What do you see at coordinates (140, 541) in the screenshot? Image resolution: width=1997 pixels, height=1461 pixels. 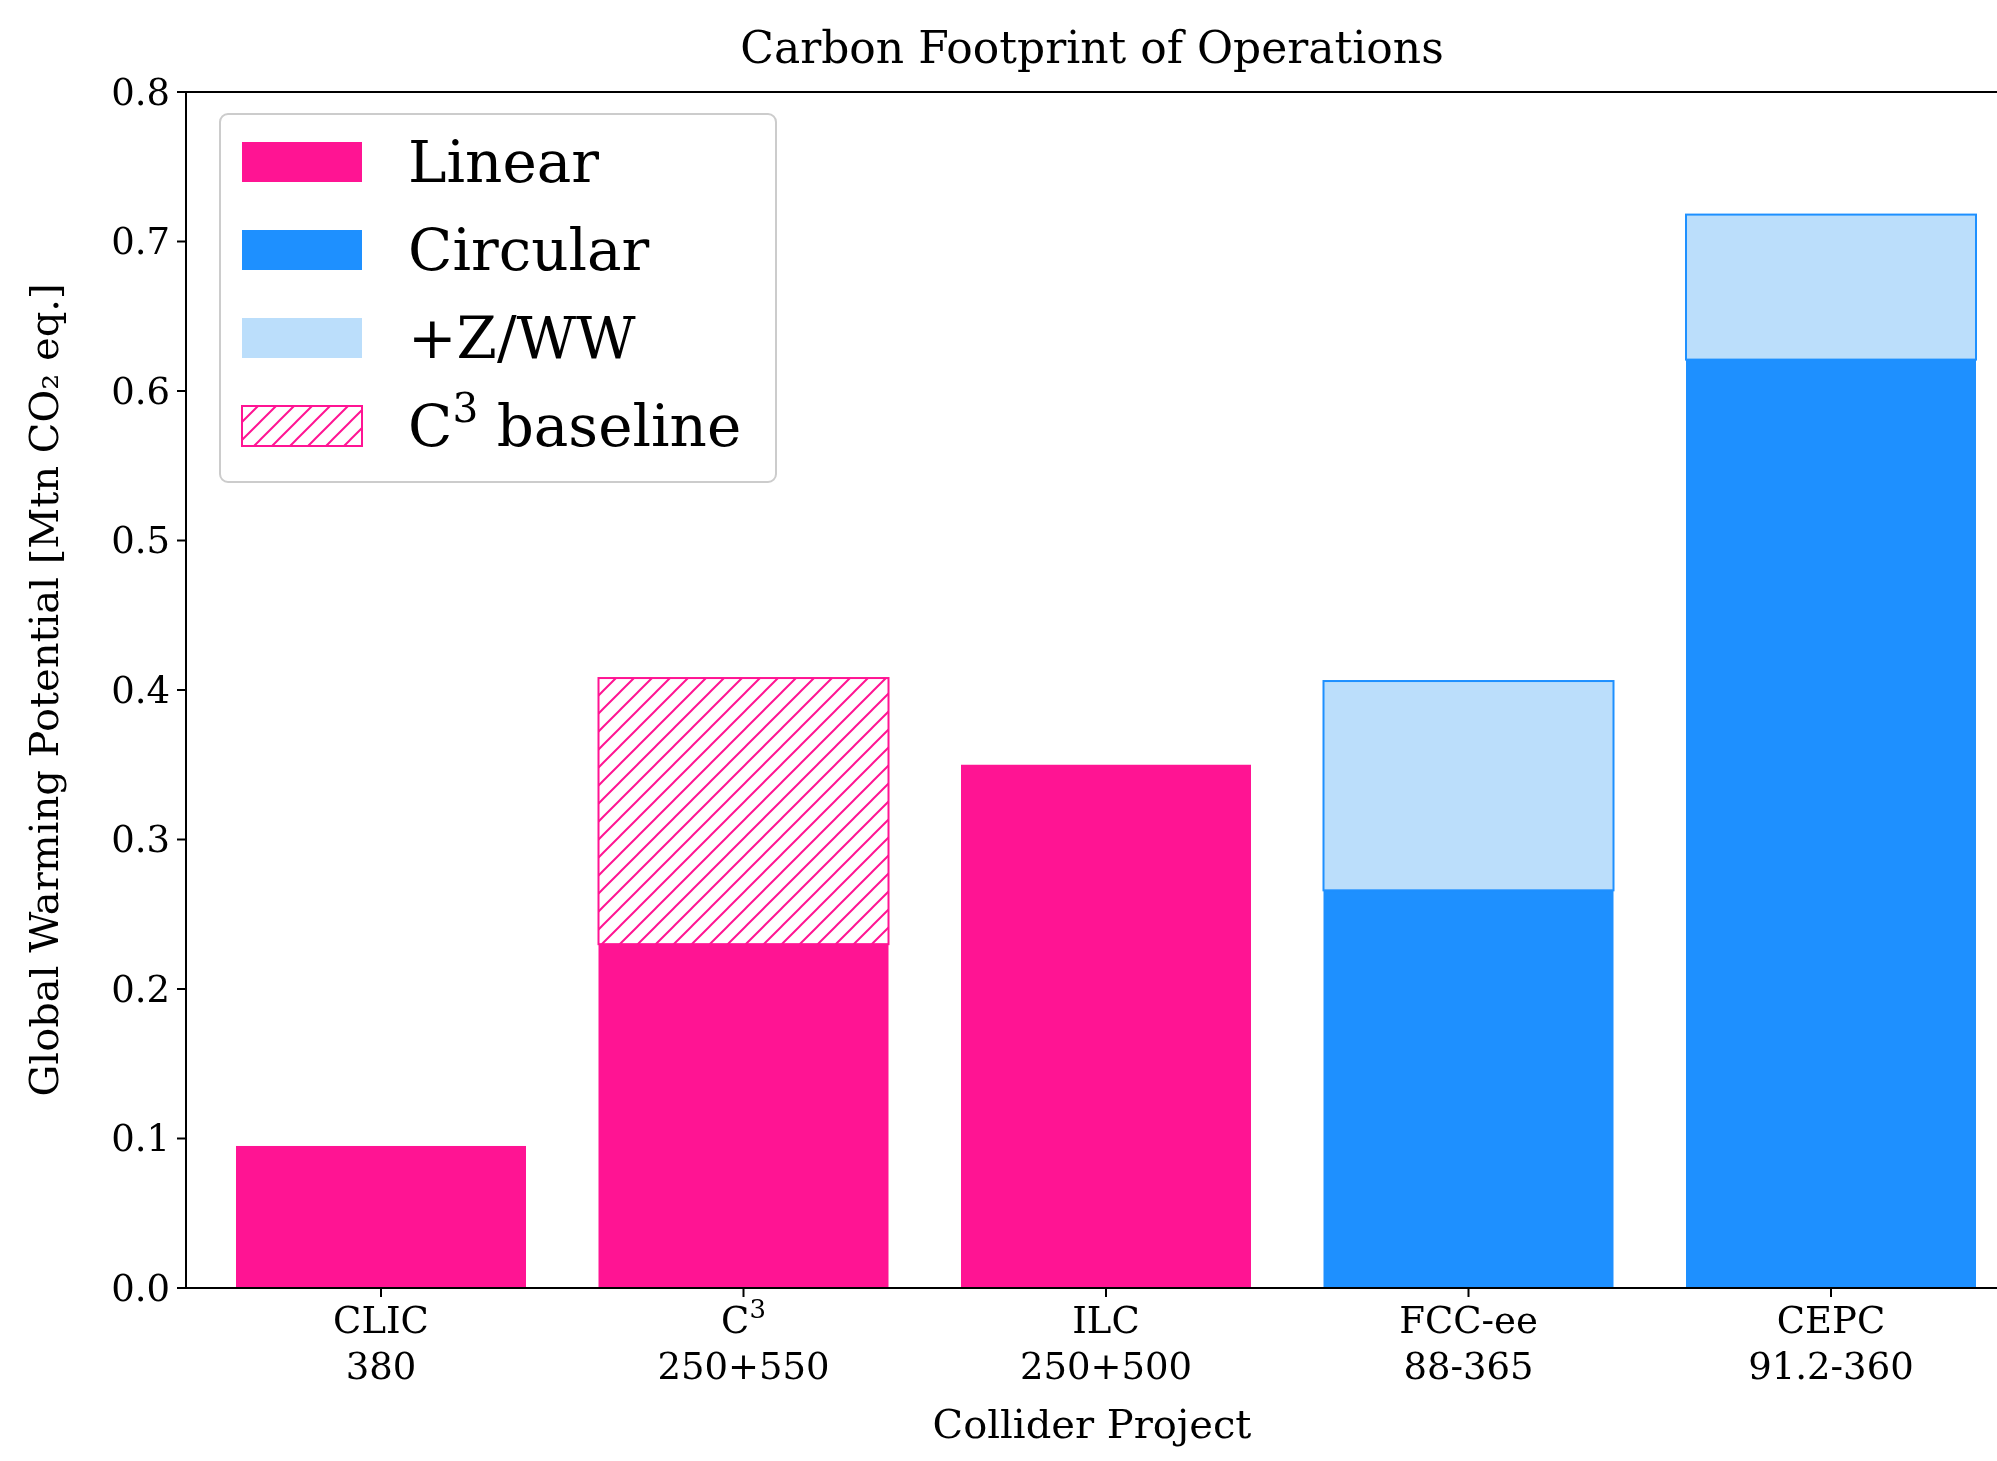 I see `y-tick-label: 0.5` at bounding box center [140, 541].